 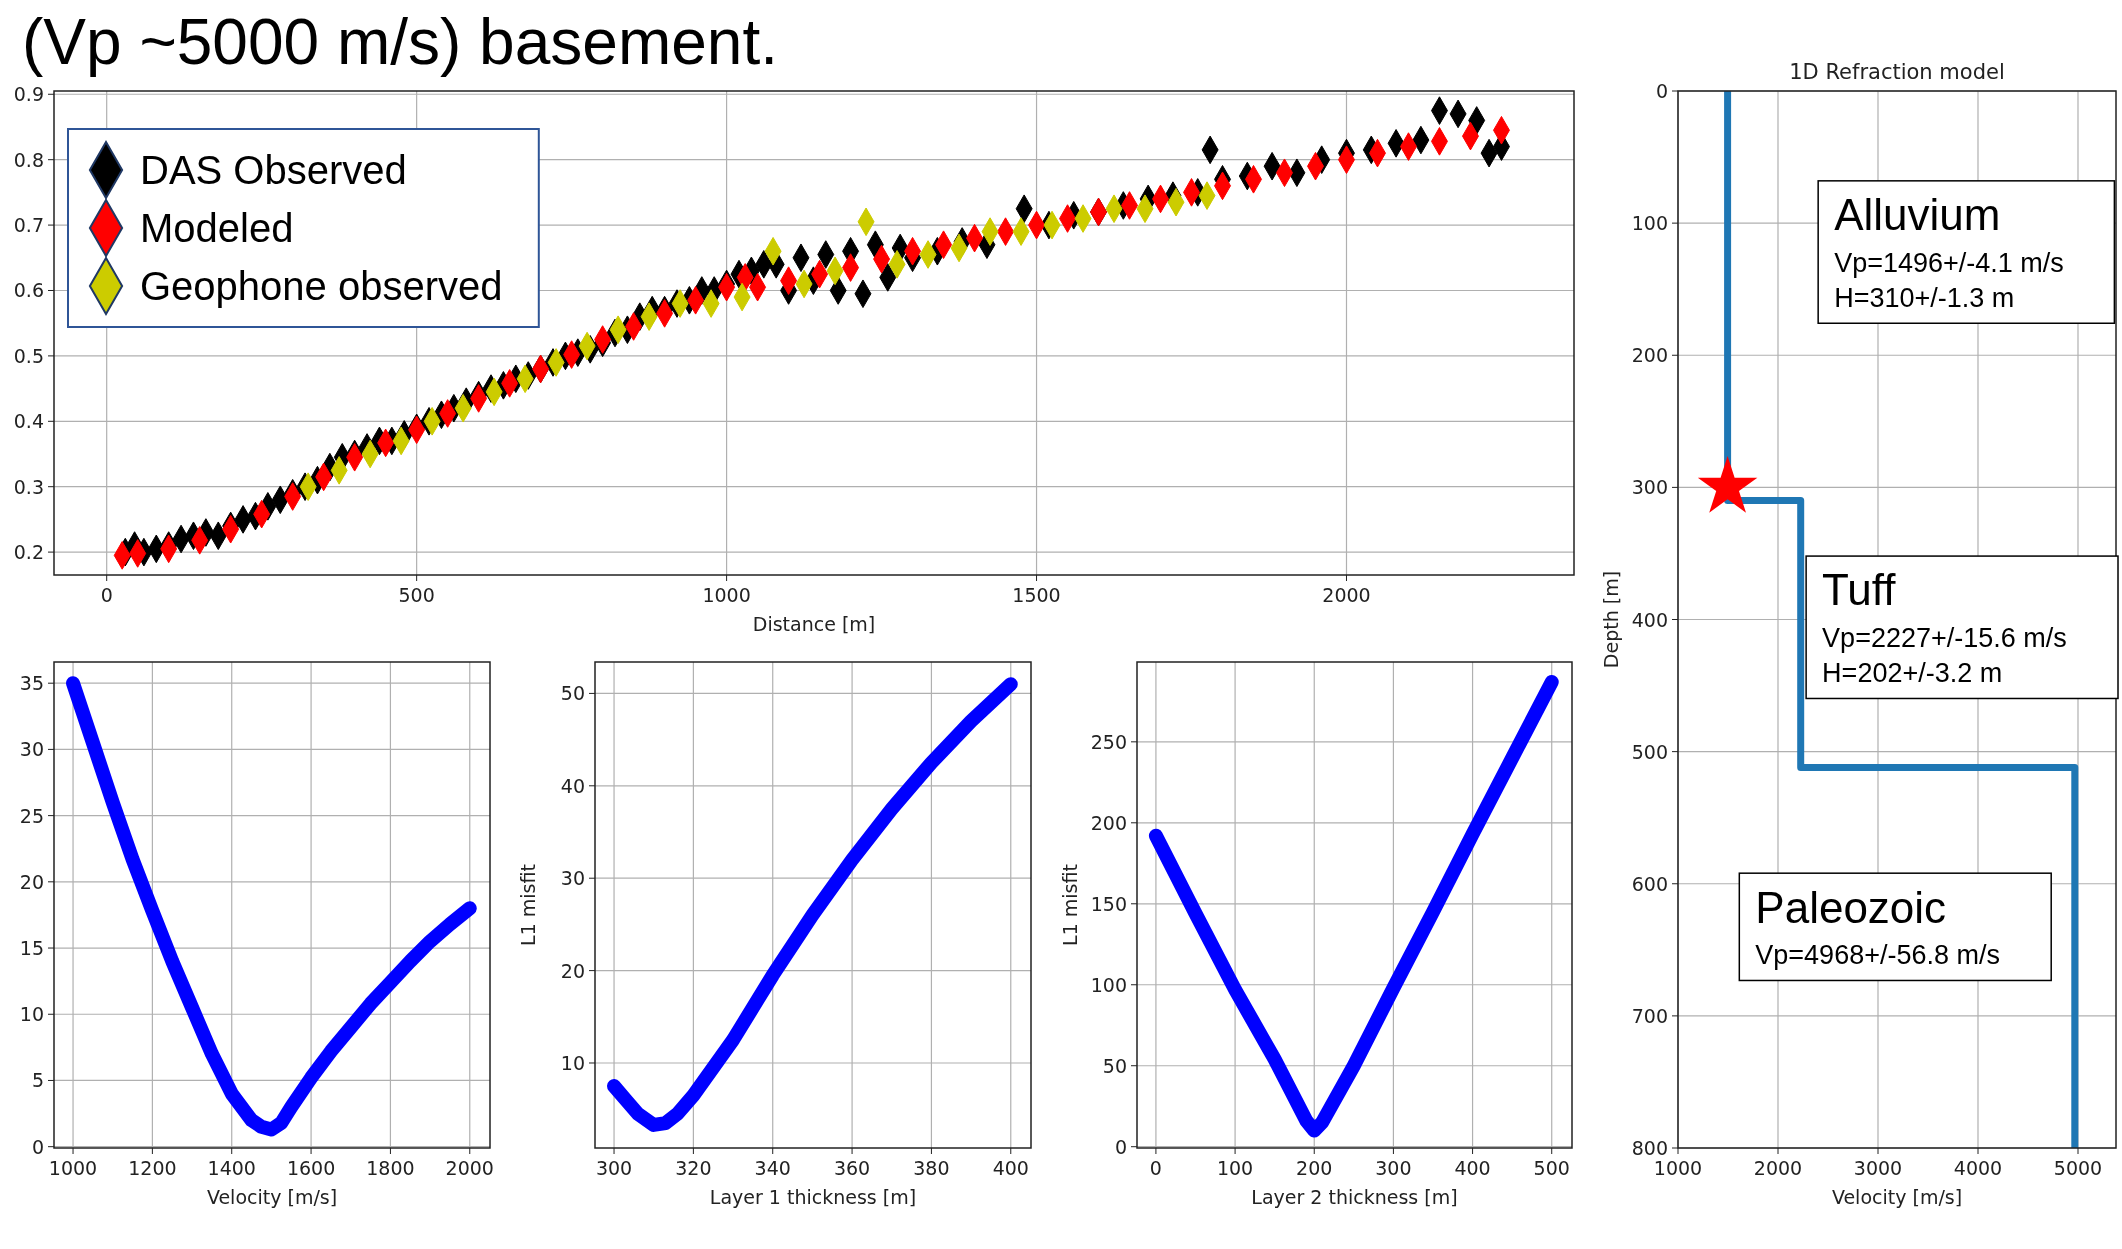 I want to click on y-tick-label: 40, so click(x=572, y=785).